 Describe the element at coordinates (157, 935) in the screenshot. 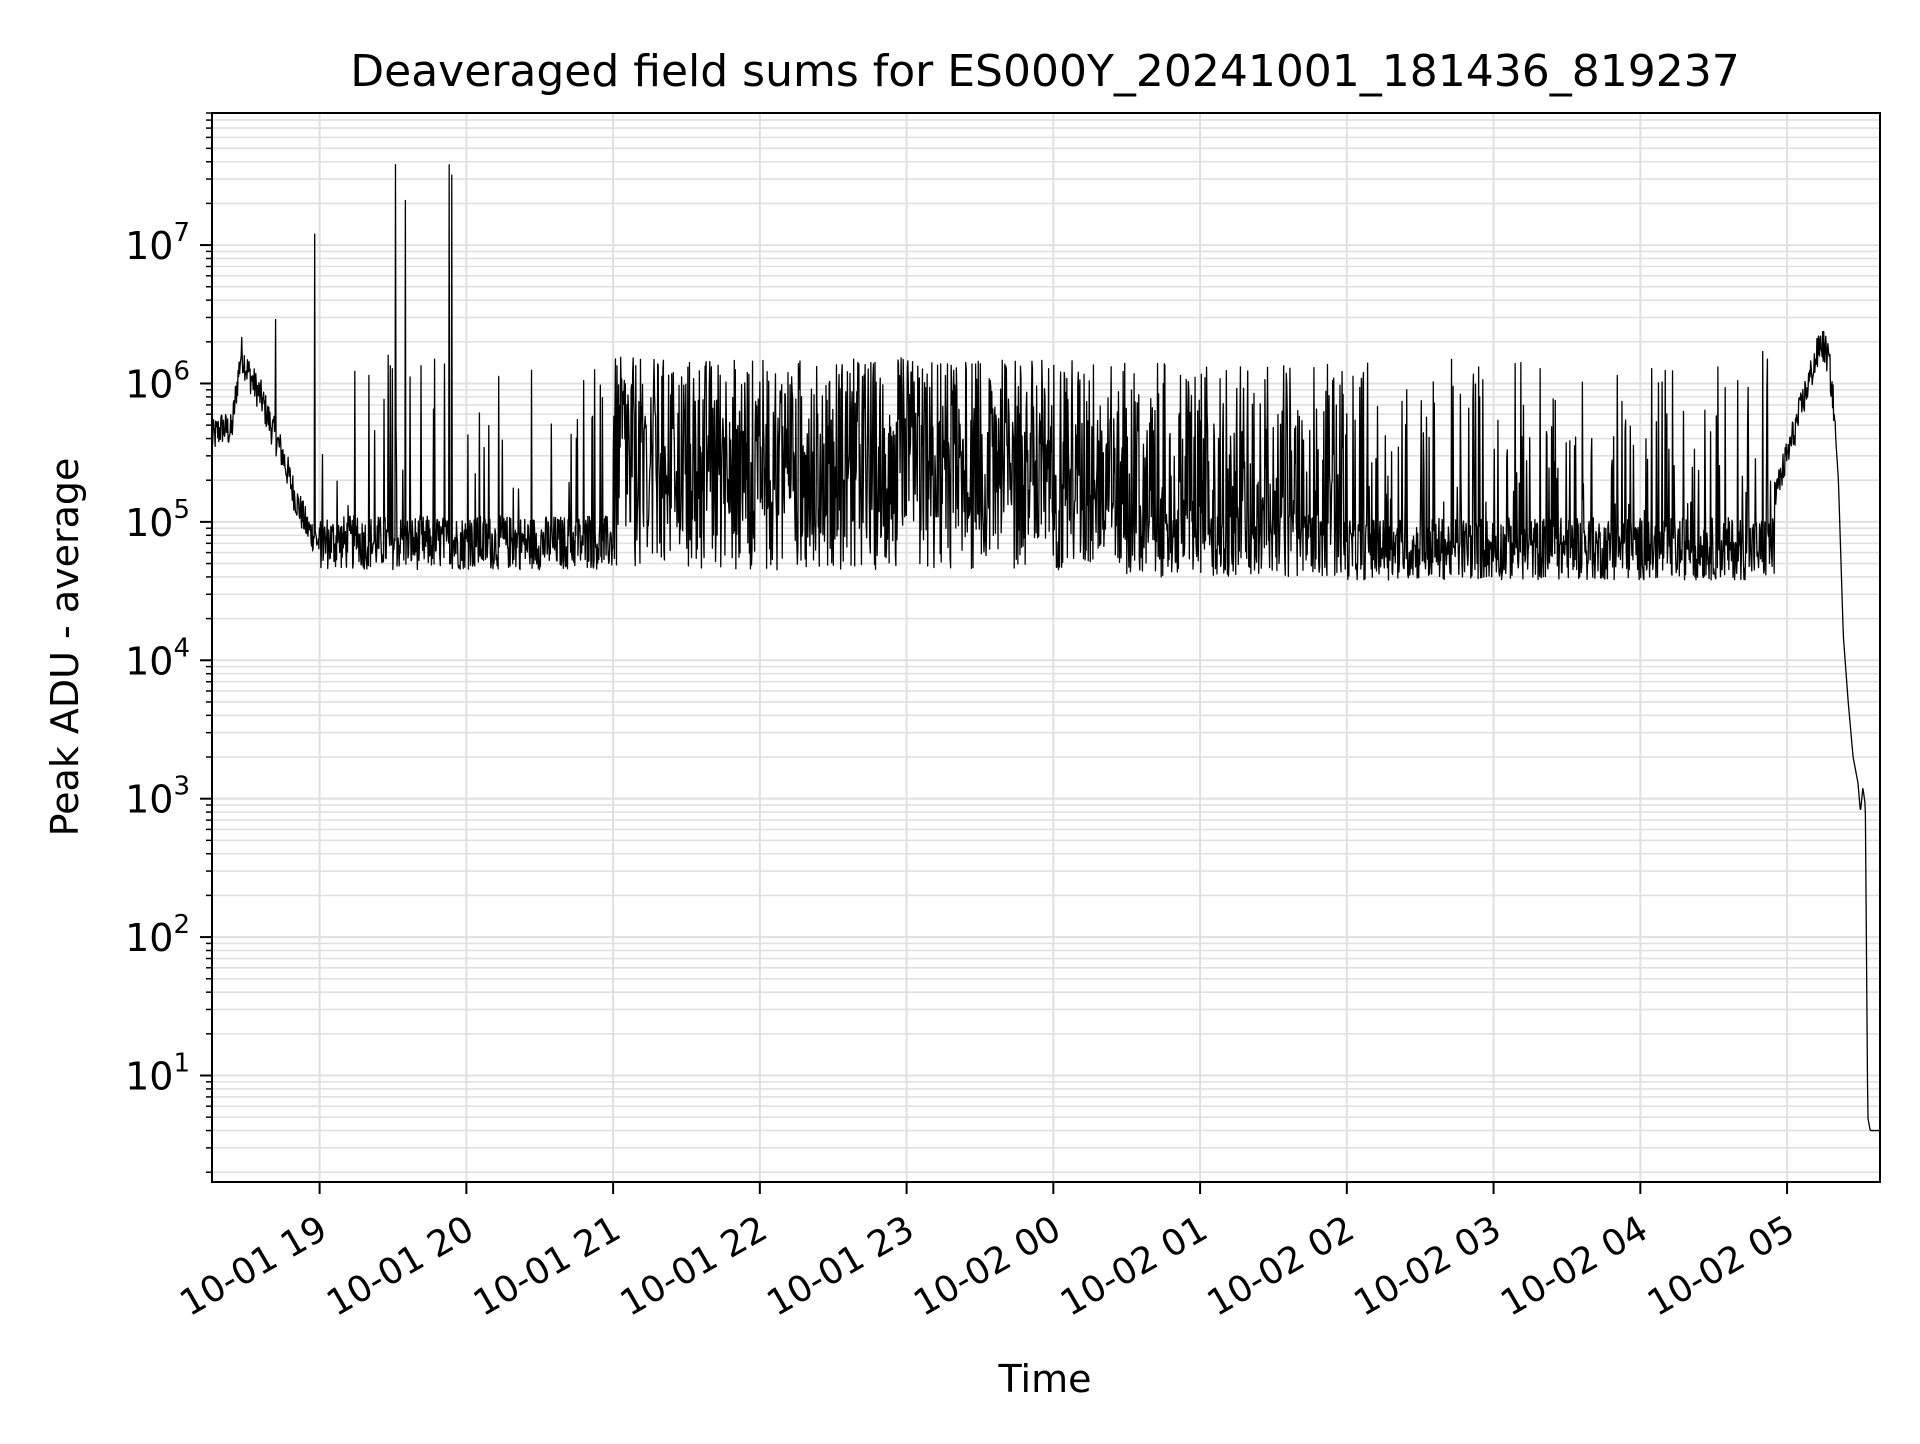

I see `y-tick-label: 10²` at that location.